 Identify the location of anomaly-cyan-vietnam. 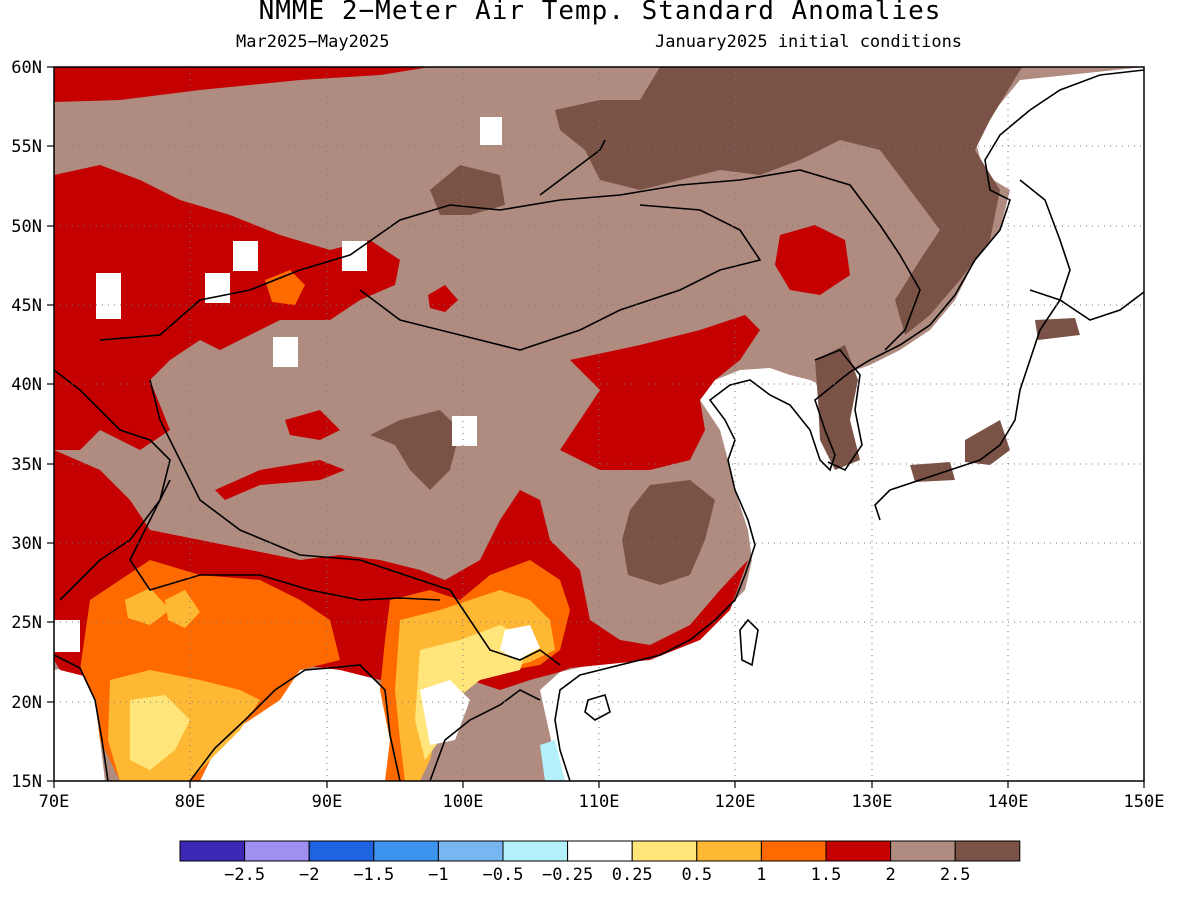
(552, 760).